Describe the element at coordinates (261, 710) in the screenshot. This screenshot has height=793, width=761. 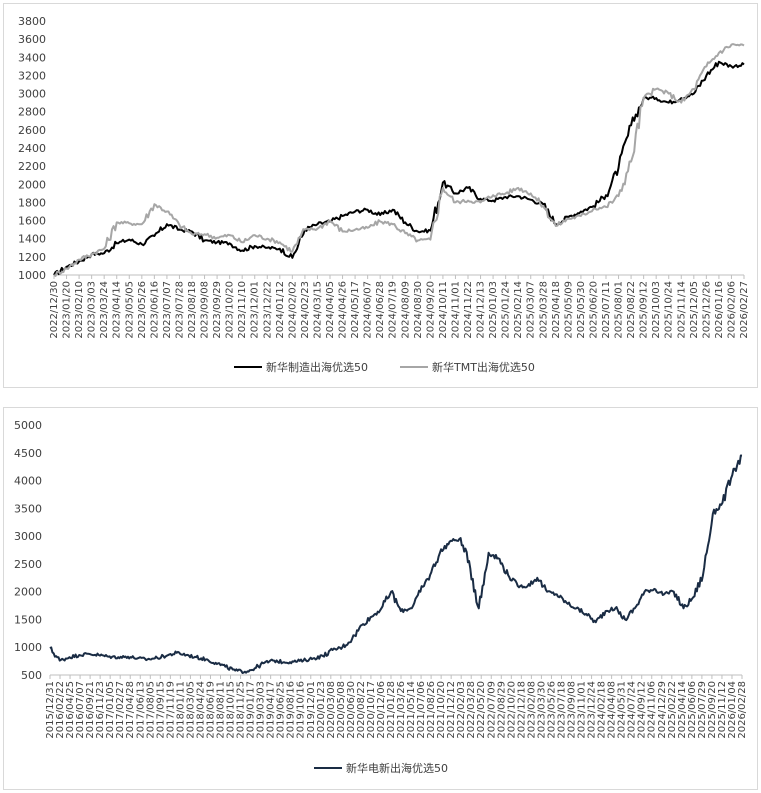
I see `x-tick-label: 2019/03/03` at that location.